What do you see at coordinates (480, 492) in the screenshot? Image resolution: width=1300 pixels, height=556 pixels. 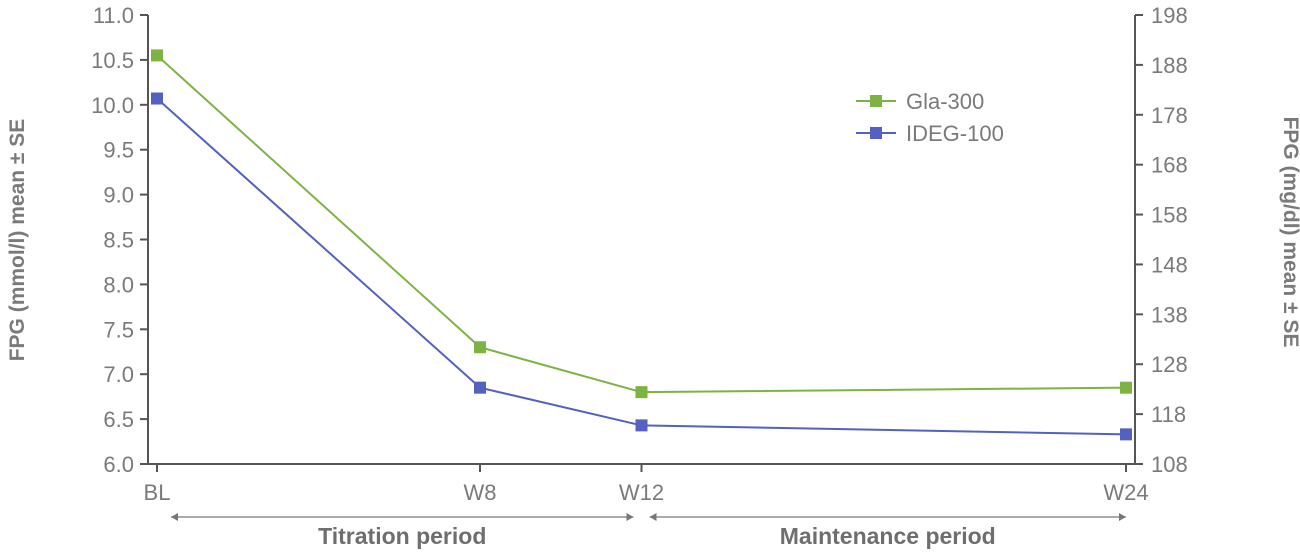 I see `x-tick-label: W8` at bounding box center [480, 492].